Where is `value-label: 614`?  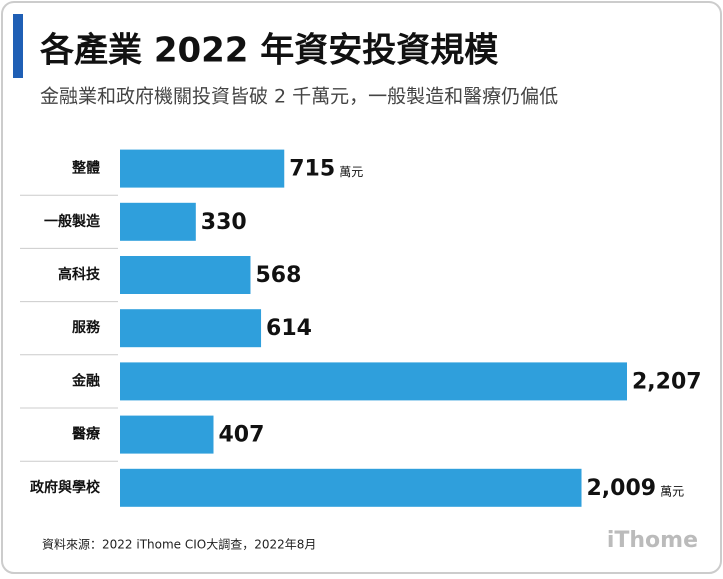
value-label: 614 is located at coordinates (289, 328).